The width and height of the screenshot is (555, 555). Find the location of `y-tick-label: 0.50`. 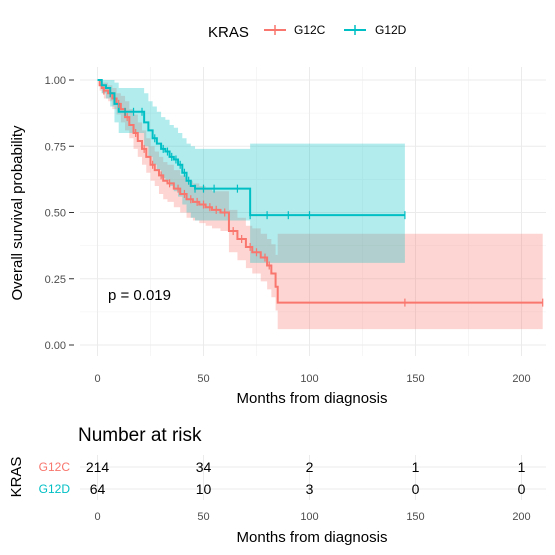

y-tick-label: 0.50 is located at coordinates (55, 214).